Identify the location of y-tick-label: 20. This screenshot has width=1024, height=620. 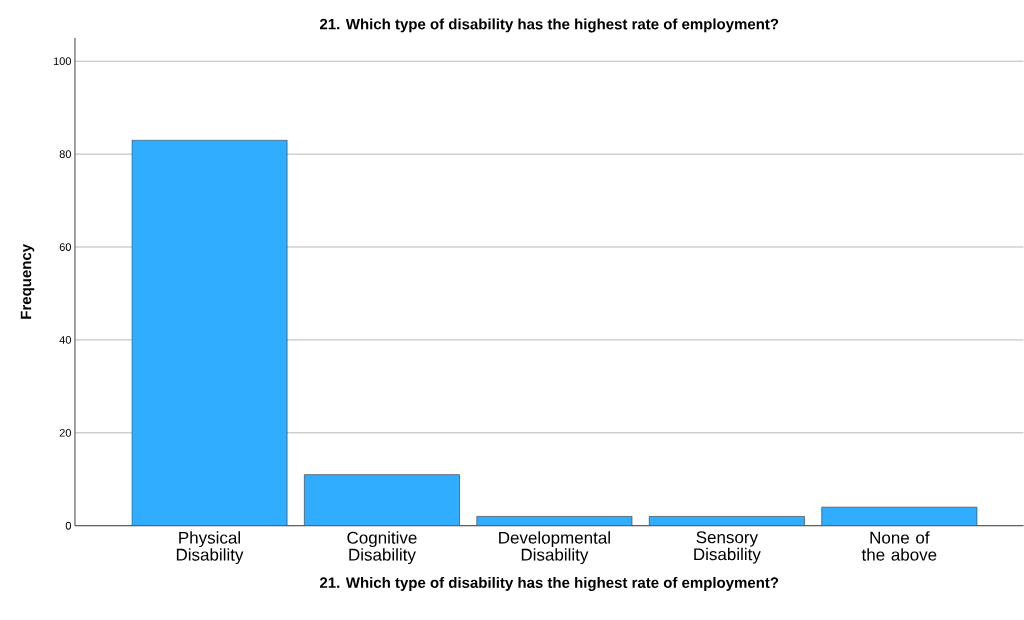
(65, 433).